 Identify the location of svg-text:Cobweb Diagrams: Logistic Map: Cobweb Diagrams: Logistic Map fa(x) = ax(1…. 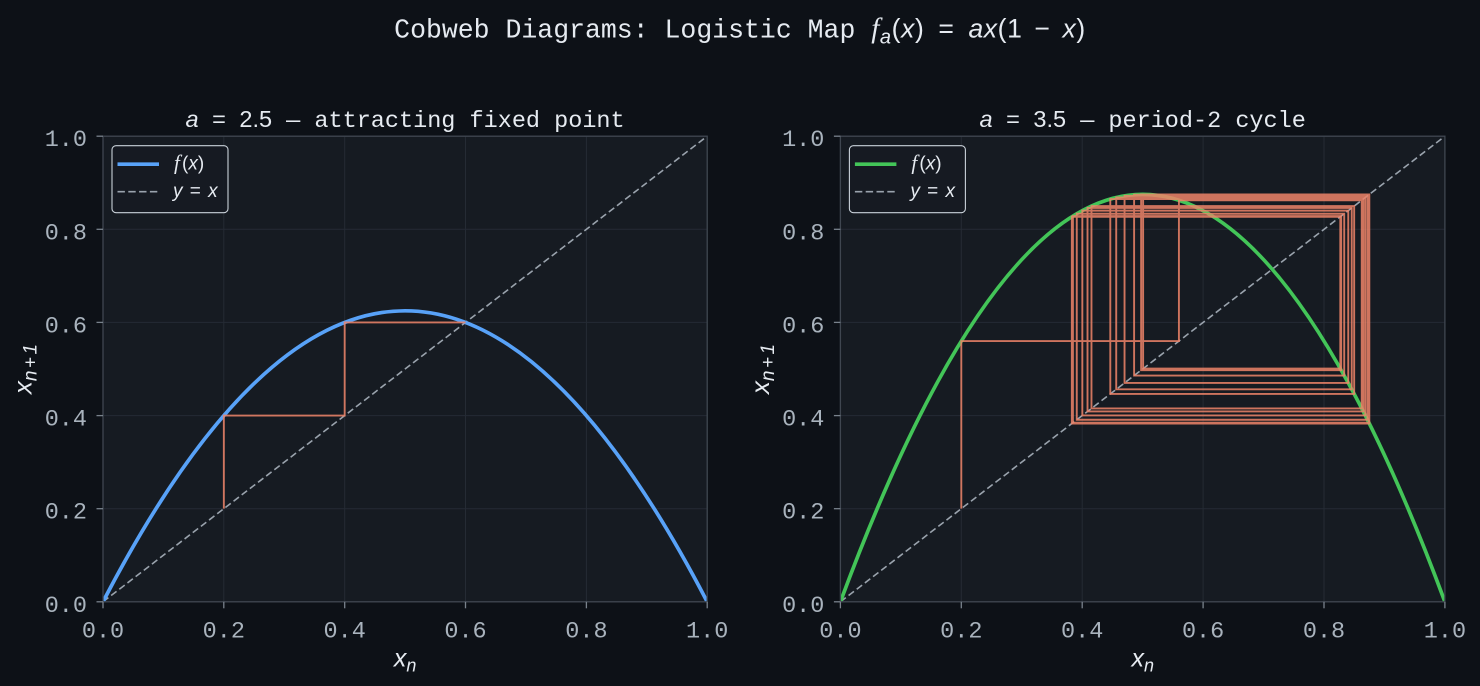
(740, 31).